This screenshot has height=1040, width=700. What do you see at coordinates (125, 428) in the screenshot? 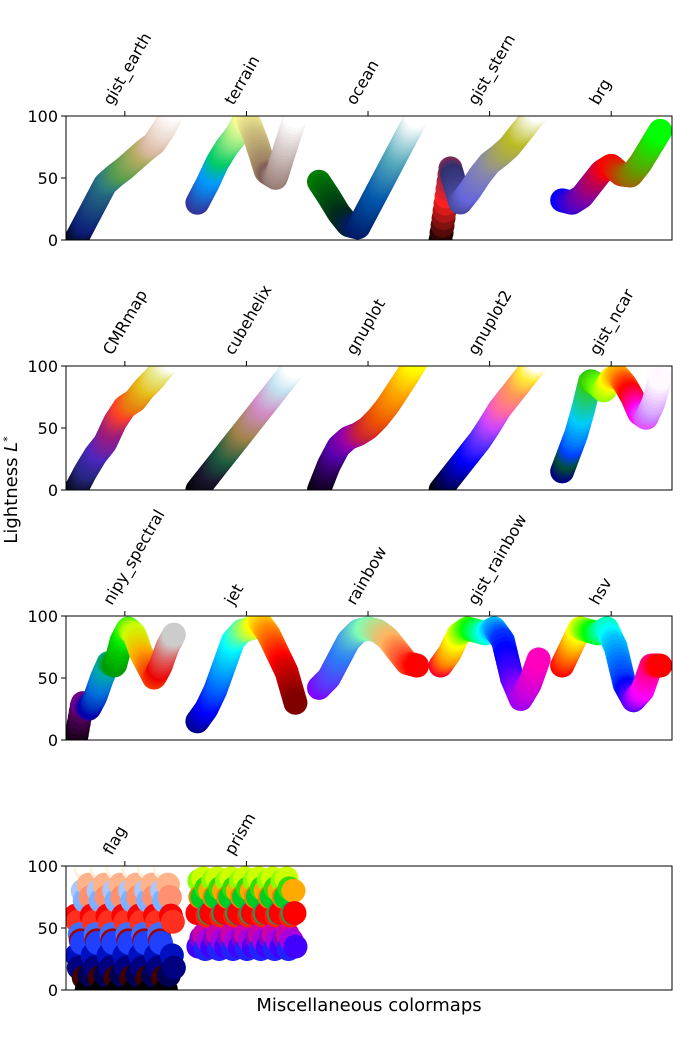
I see `series-CMRmap` at bounding box center [125, 428].